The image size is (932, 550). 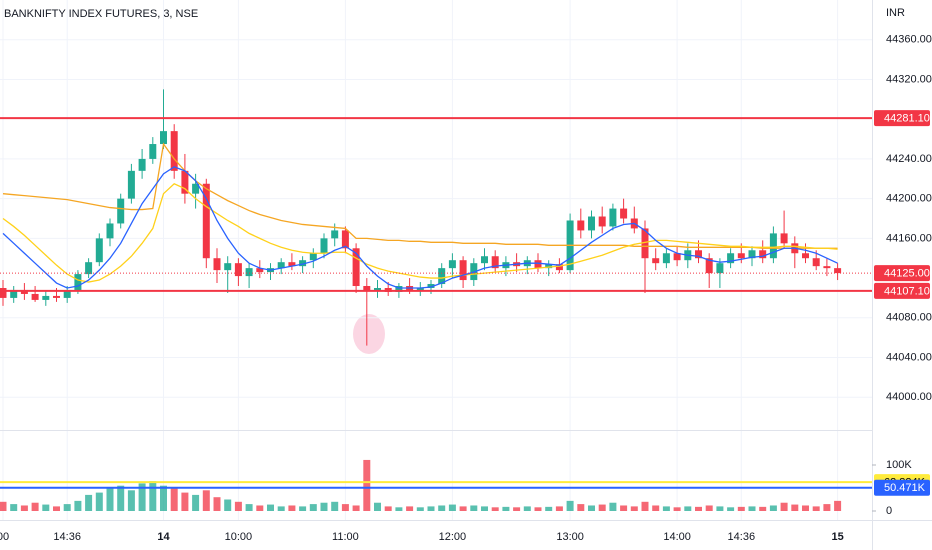 I want to click on y-tick-label: 44040.00, so click(x=909, y=357).